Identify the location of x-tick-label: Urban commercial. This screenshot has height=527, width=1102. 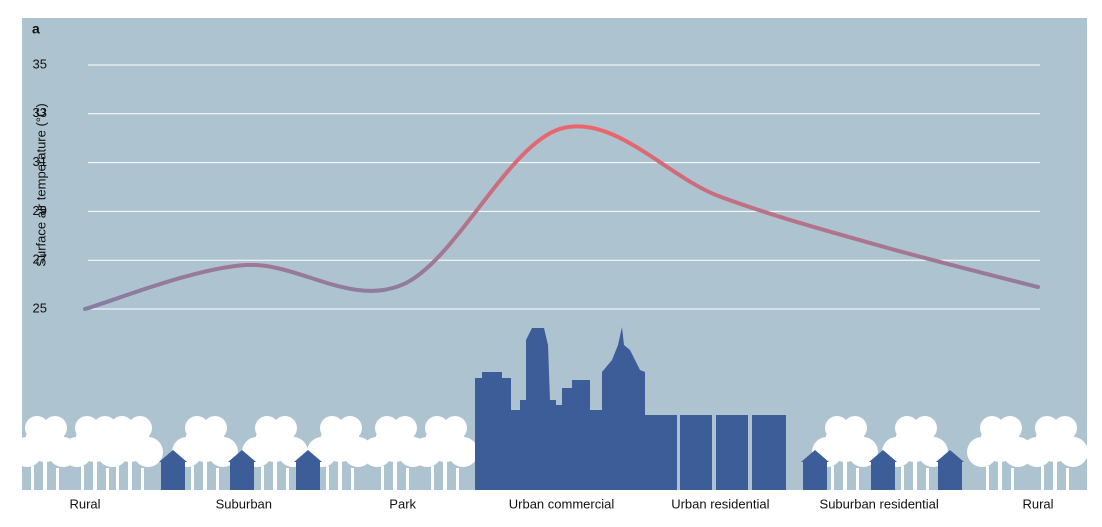
(562, 503).